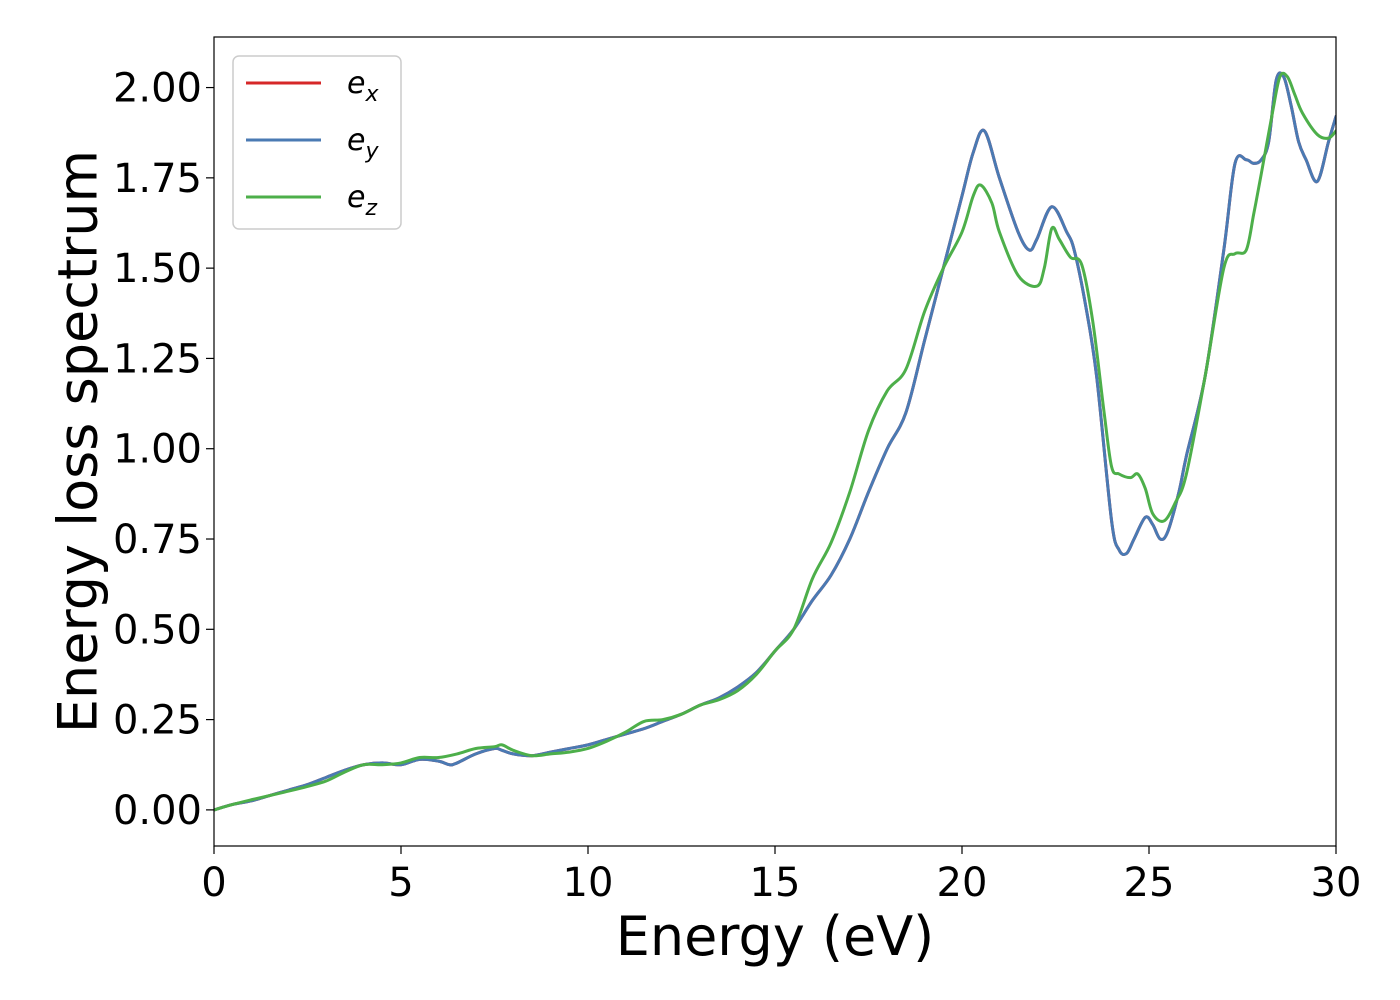  What do you see at coordinates (157, 359) in the screenshot?
I see `y-tick-label: 1.25` at bounding box center [157, 359].